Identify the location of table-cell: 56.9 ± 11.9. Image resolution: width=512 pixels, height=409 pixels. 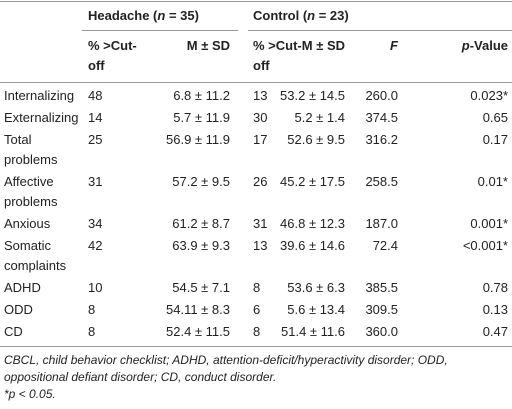
(198, 139).